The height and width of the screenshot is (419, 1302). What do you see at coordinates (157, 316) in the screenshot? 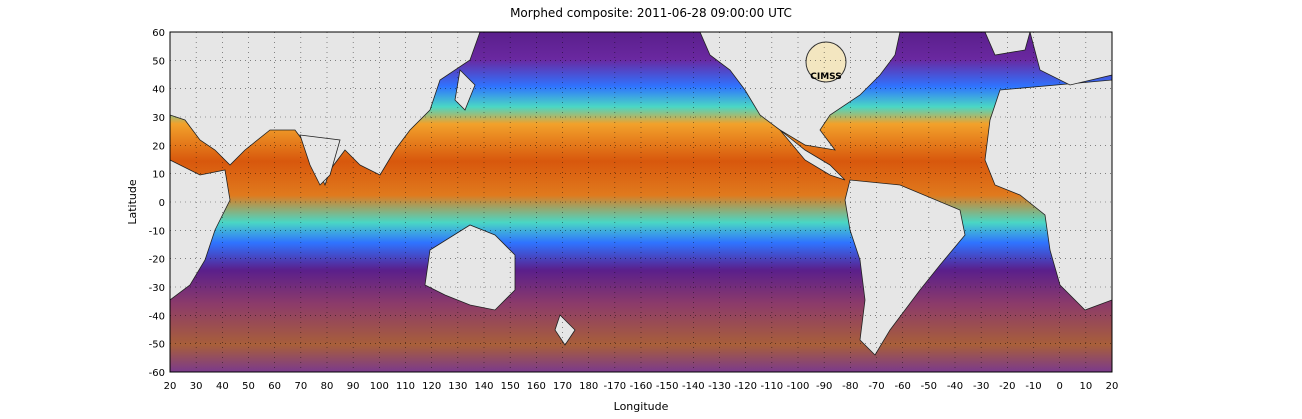
I see `y-tick-label: -40` at bounding box center [157, 316].